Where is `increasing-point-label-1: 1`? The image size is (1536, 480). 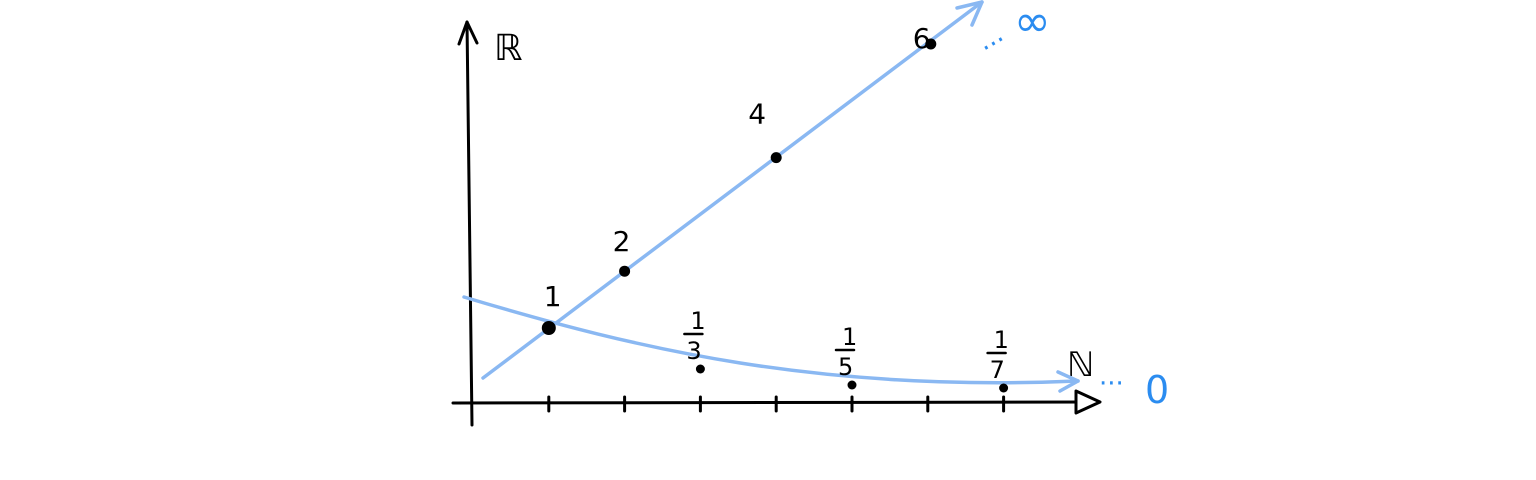
increasing-point-label-1: 1 is located at coordinates (553, 296).